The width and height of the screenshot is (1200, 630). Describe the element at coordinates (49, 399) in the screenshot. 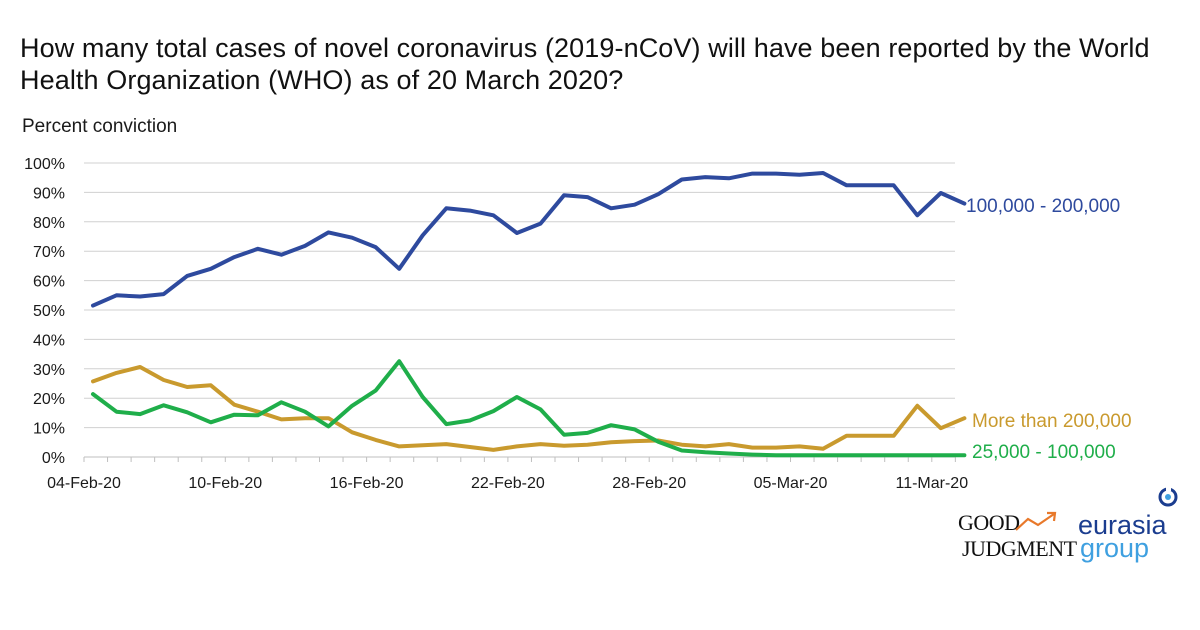

I see `y-tick-label: 20%` at that location.